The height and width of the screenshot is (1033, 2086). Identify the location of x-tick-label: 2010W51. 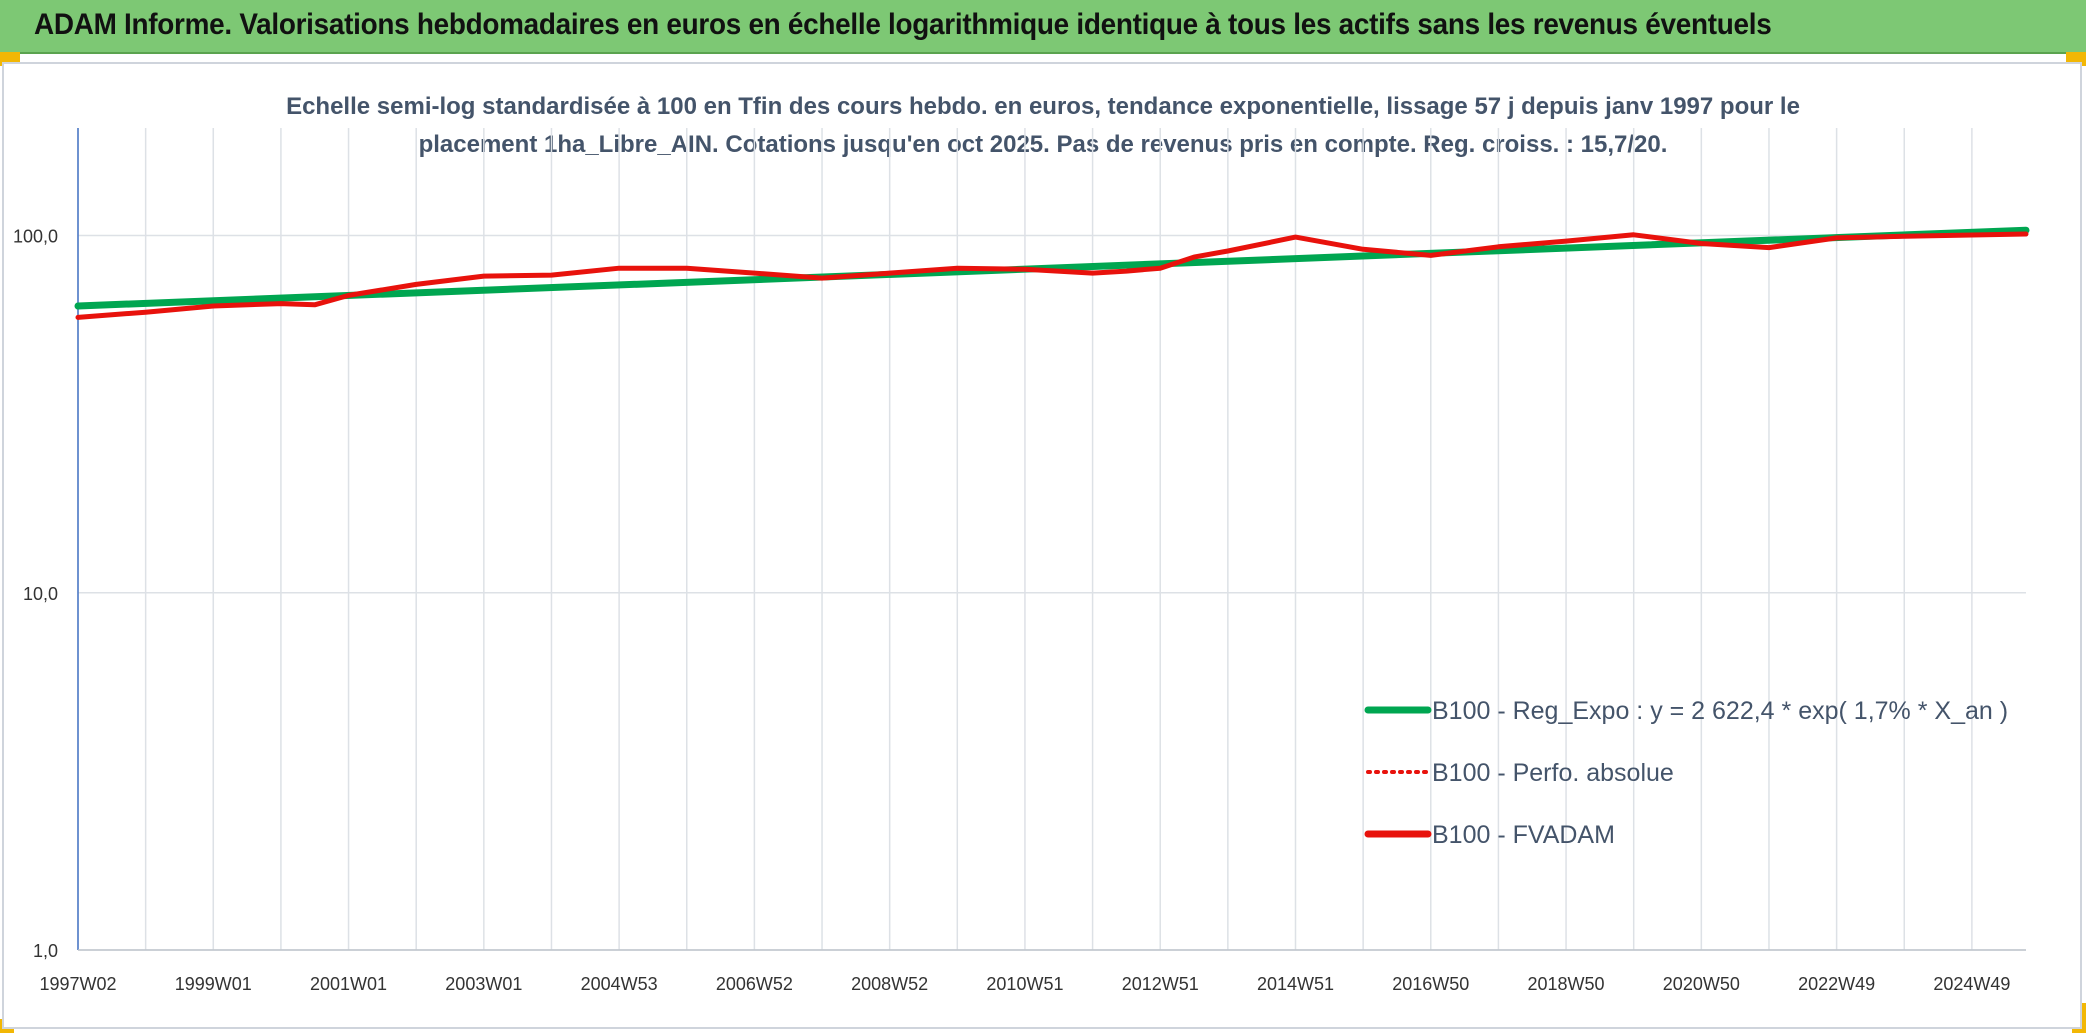
(1024, 984).